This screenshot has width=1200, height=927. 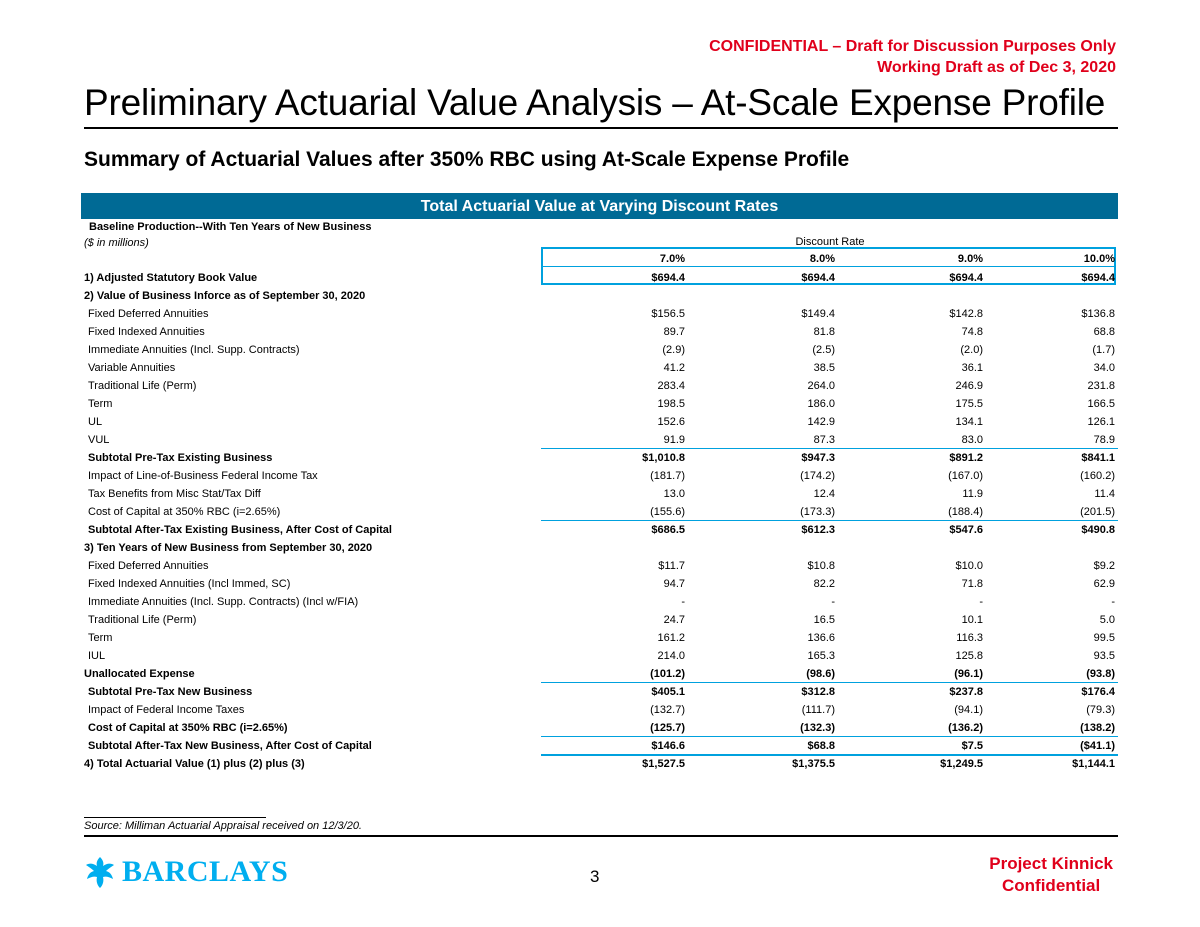 What do you see at coordinates (595, 876) in the screenshot?
I see `page-number: 3` at bounding box center [595, 876].